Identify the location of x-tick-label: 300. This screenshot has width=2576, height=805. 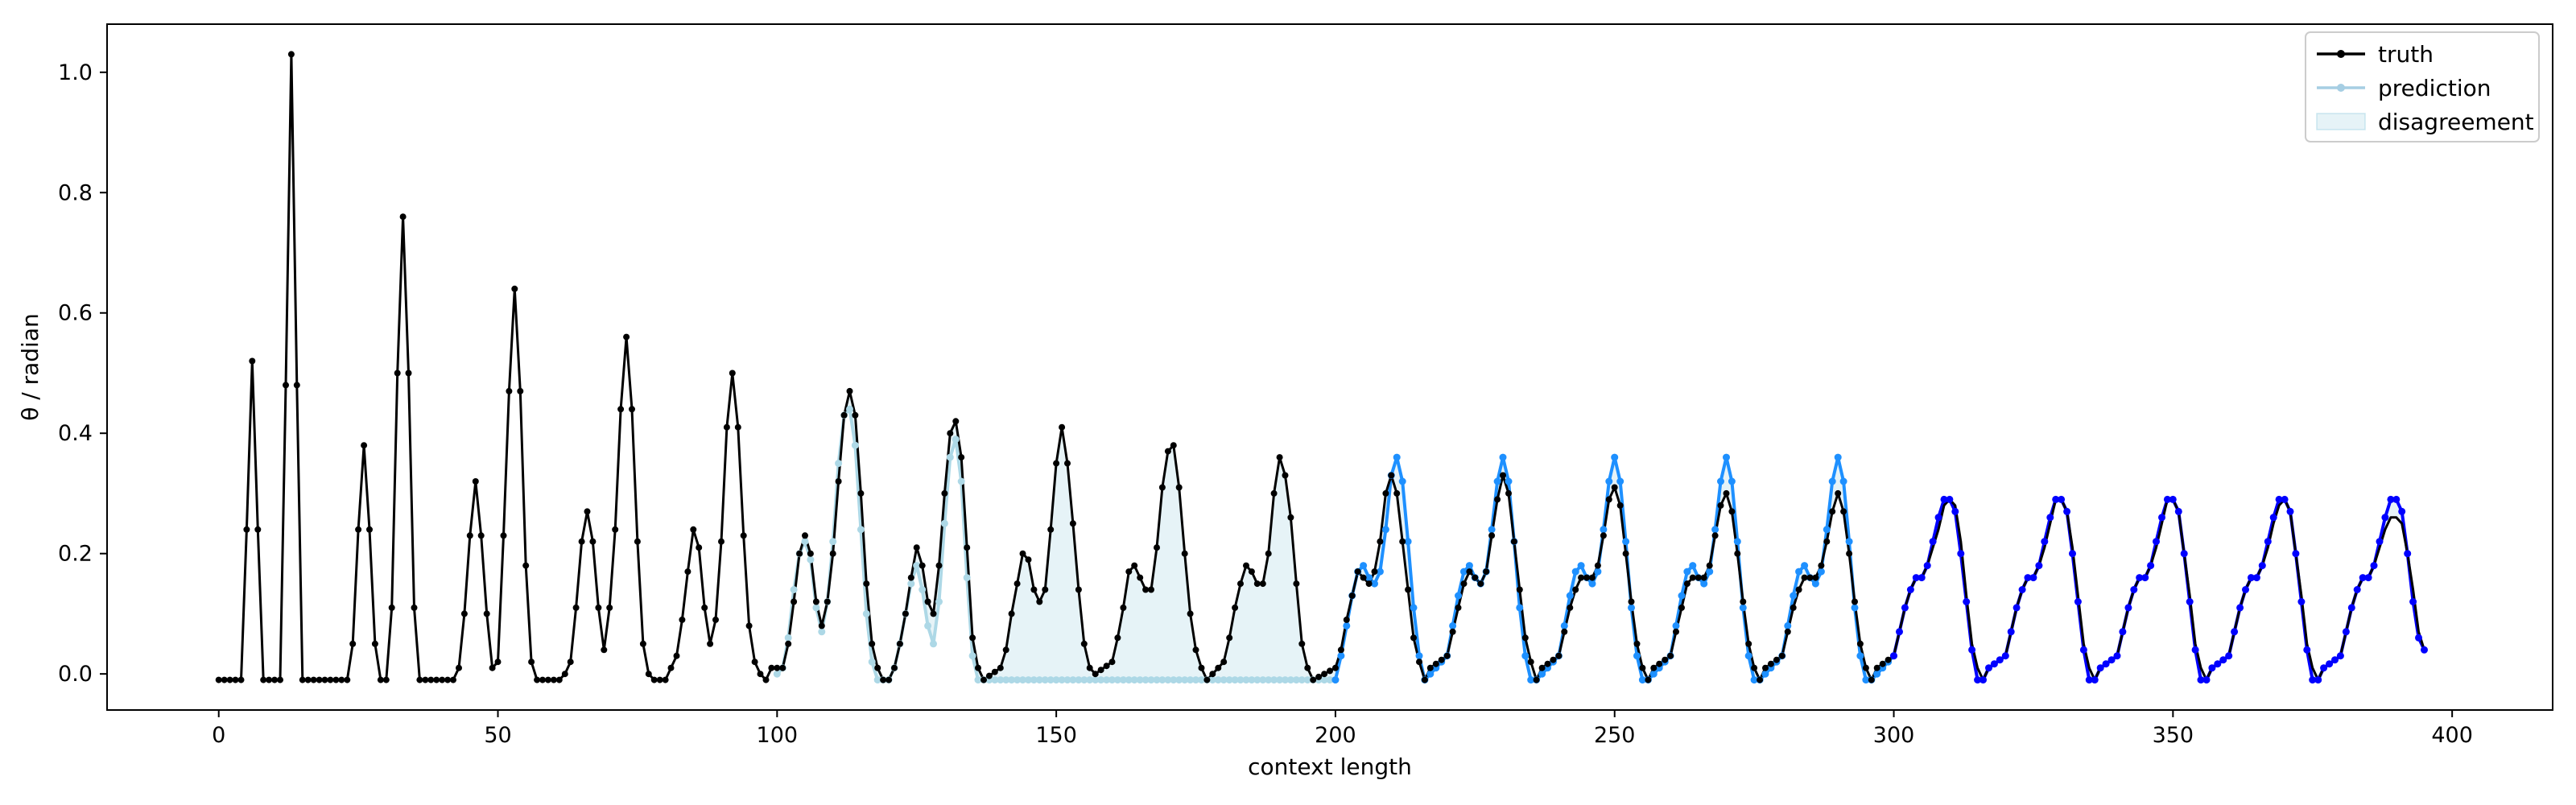
(1894, 735).